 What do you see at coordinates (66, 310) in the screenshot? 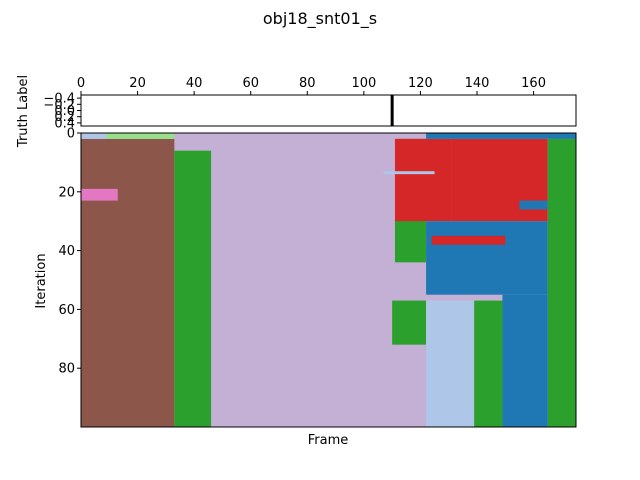
I see `main-y-tick-label: 60` at bounding box center [66, 310].